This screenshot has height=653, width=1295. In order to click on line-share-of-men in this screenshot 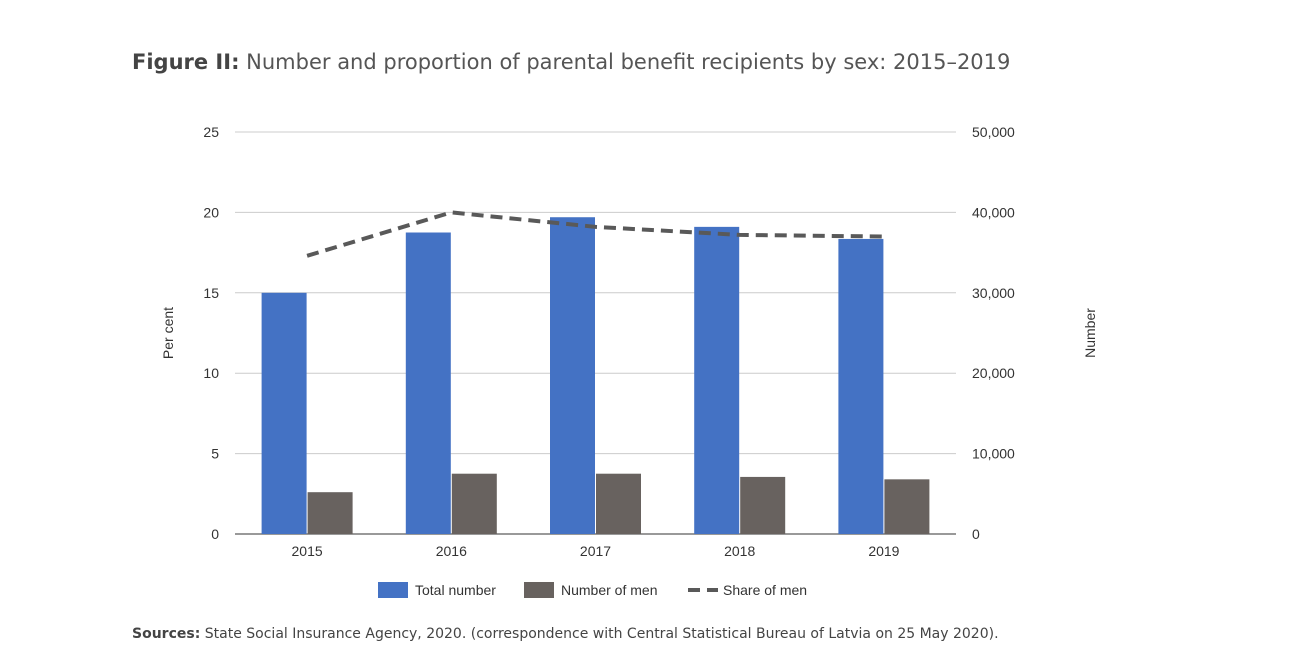, I will do `click(595, 234)`.